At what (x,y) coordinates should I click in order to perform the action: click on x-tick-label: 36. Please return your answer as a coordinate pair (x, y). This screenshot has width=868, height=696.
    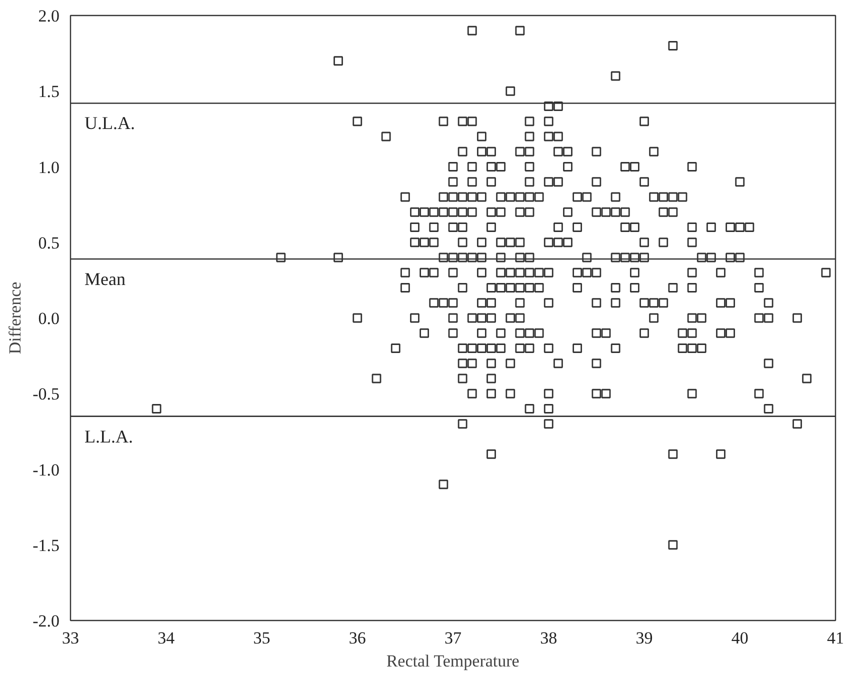
    Looking at the image, I should click on (357, 638).